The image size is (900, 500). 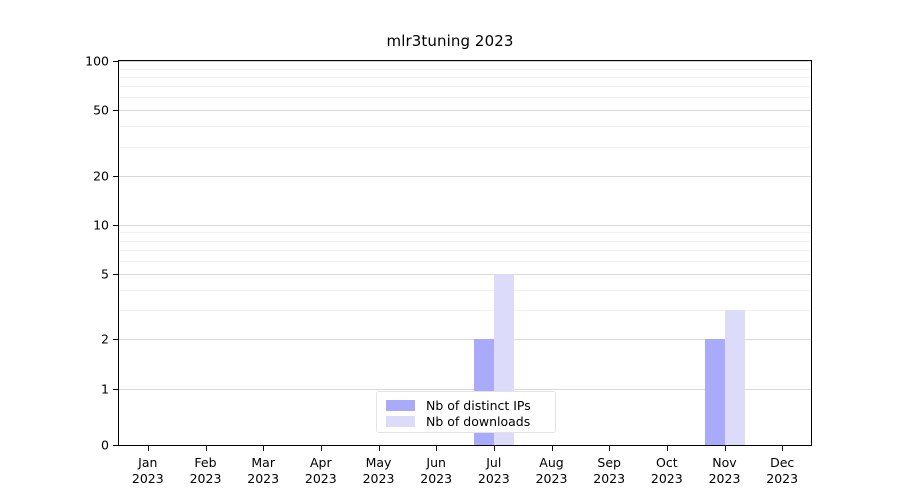 I want to click on x-axis-tick-label: Jul 2023, so click(x=493, y=470).